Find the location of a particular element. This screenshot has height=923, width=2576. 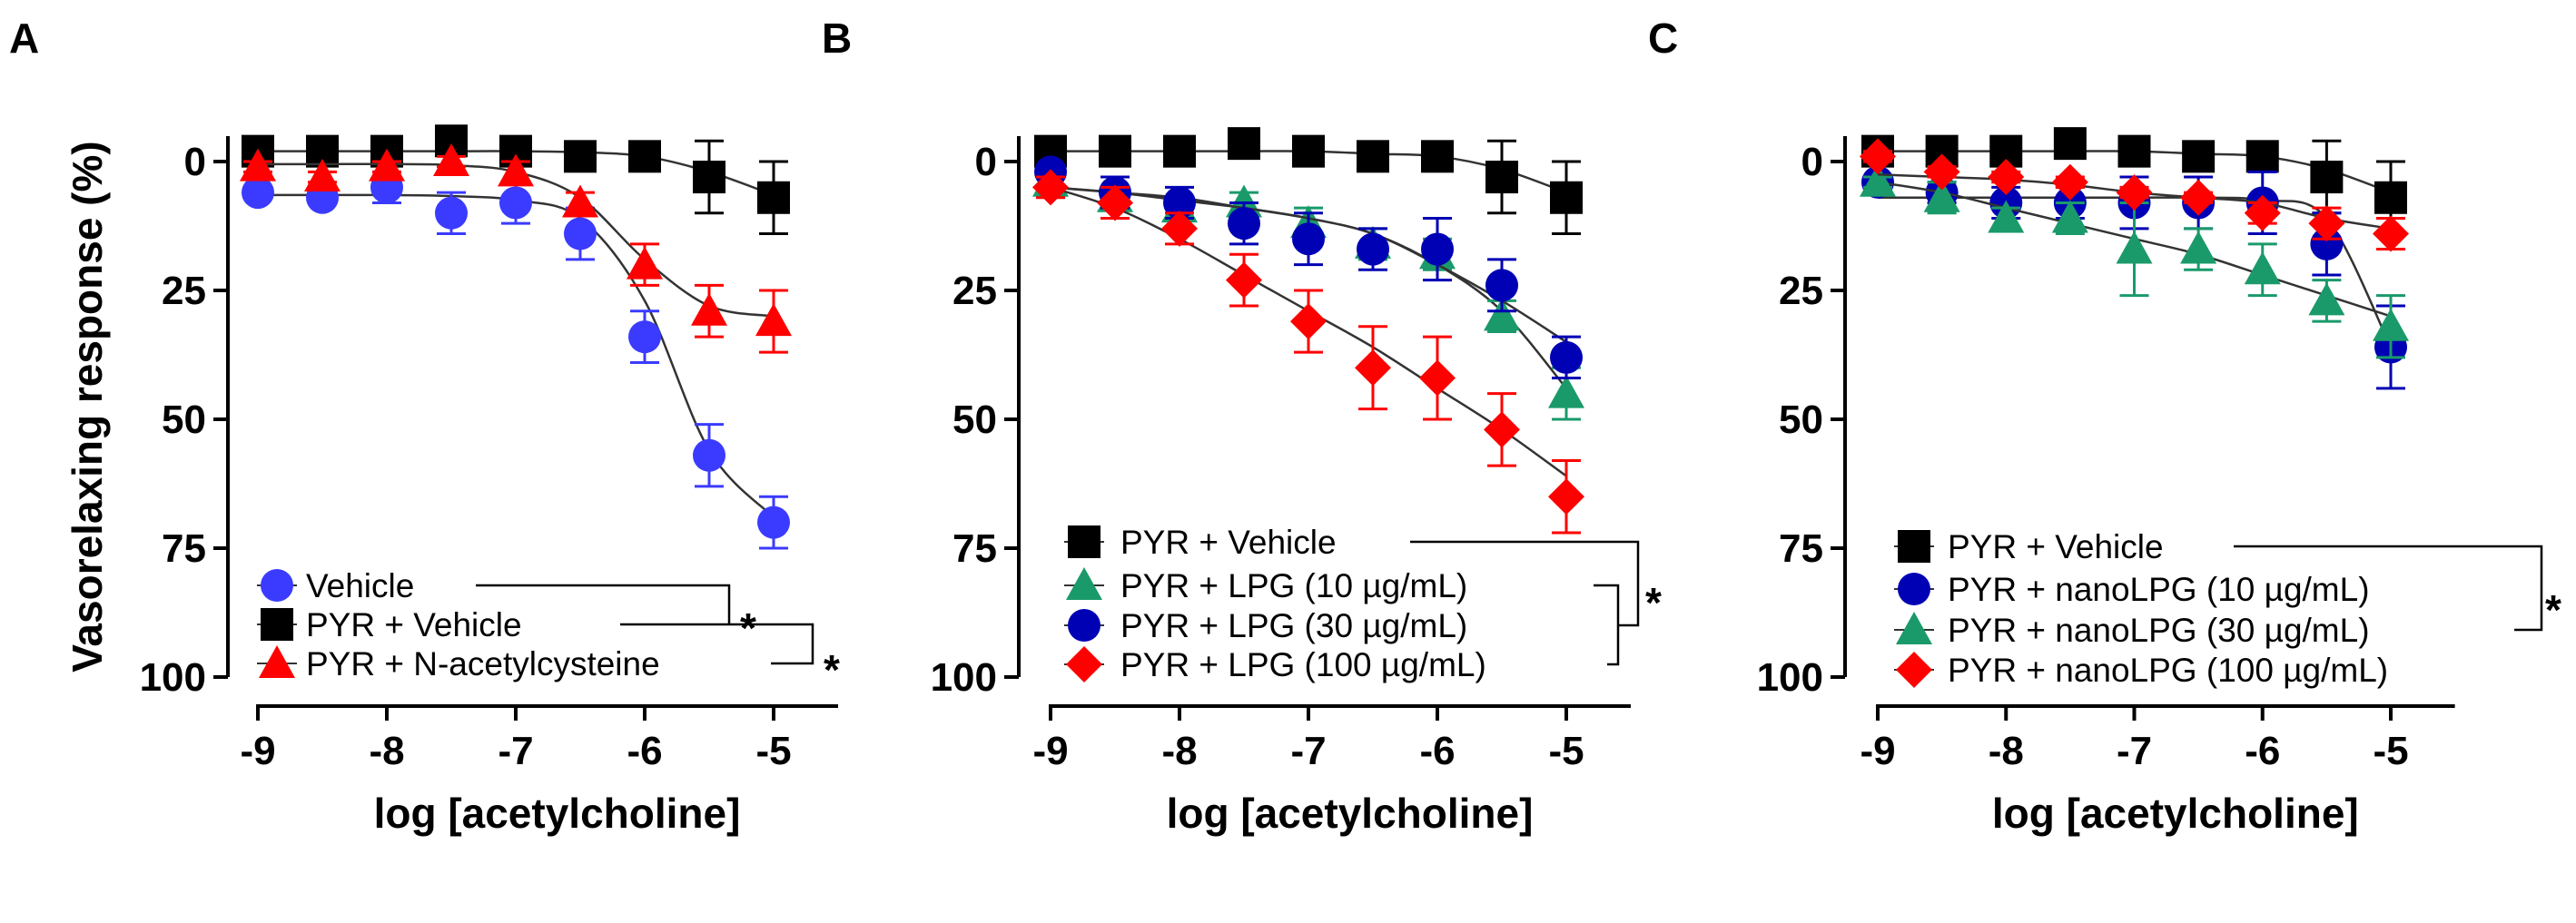

fit-curve is located at coordinates (516, 355).